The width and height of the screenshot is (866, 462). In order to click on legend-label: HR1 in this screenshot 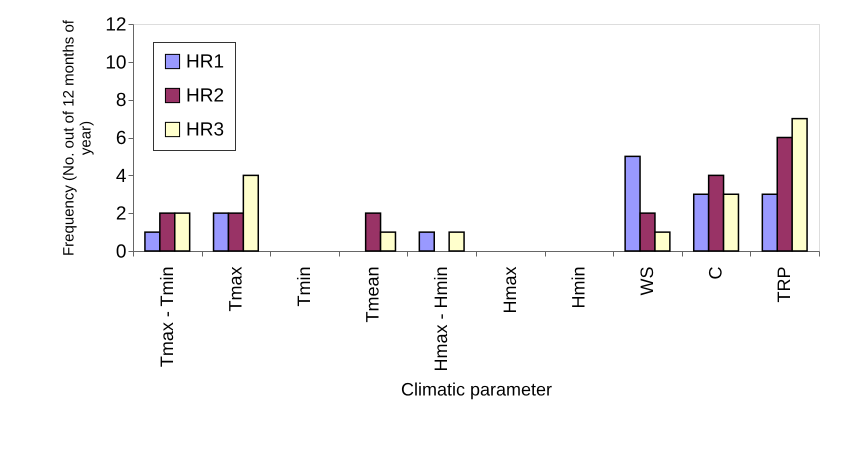, I will do `click(205, 62)`.